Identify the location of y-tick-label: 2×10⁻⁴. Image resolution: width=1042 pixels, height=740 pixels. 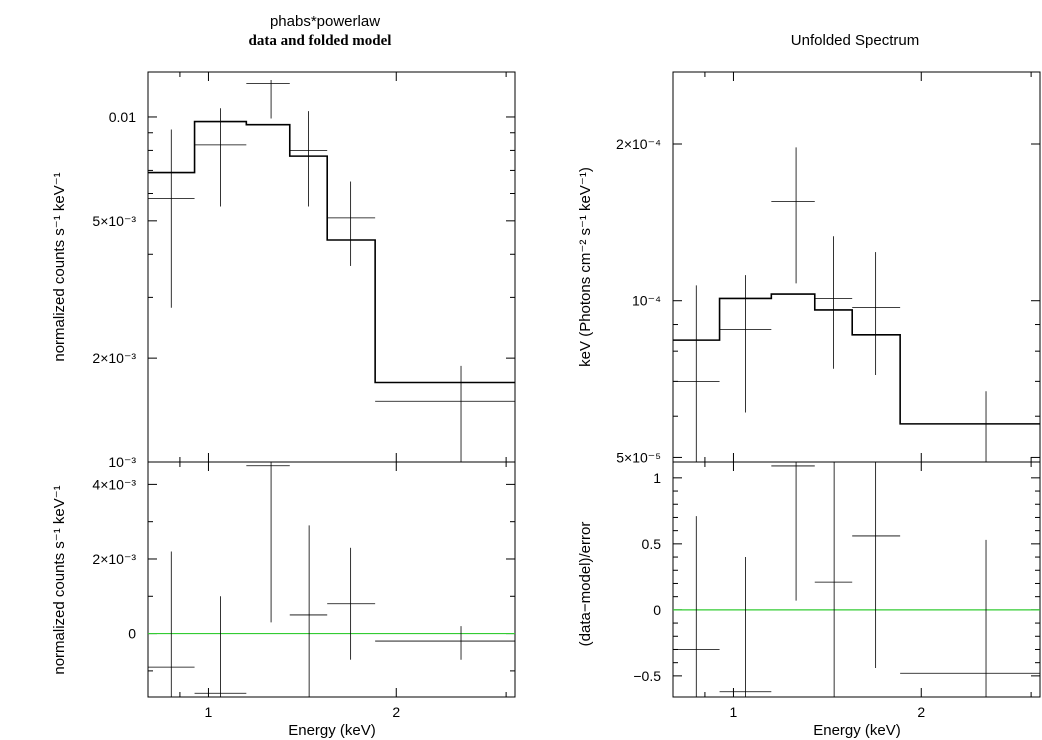
(638, 144).